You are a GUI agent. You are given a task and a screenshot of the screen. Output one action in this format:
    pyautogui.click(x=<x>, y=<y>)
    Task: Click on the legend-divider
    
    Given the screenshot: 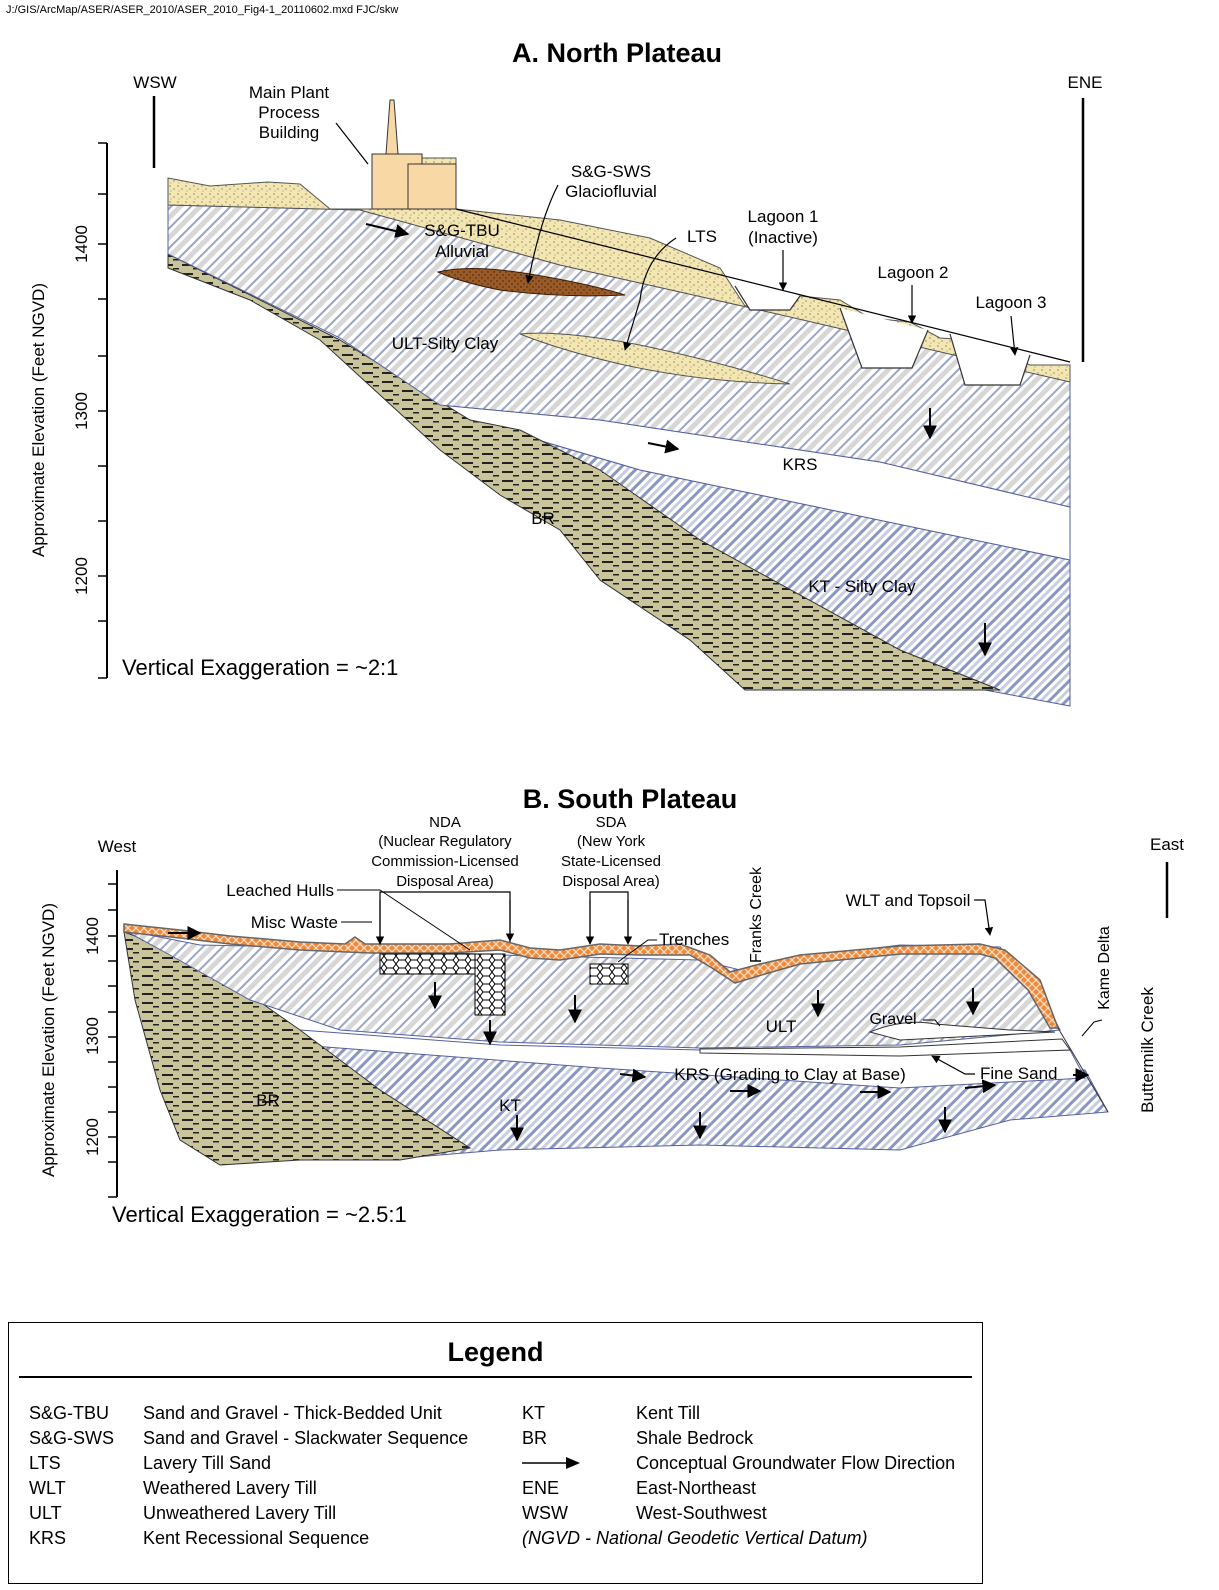 What is the action you would take?
    pyautogui.click(x=495, y=1377)
    